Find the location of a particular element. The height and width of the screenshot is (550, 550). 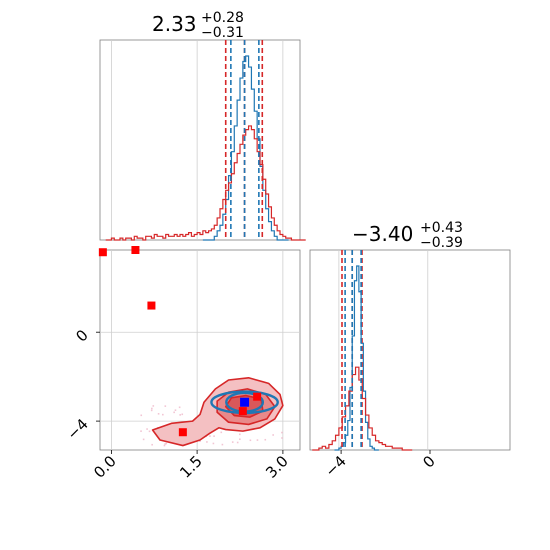

title-p1-sup: +0.28 is located at coordinates (222, 18).